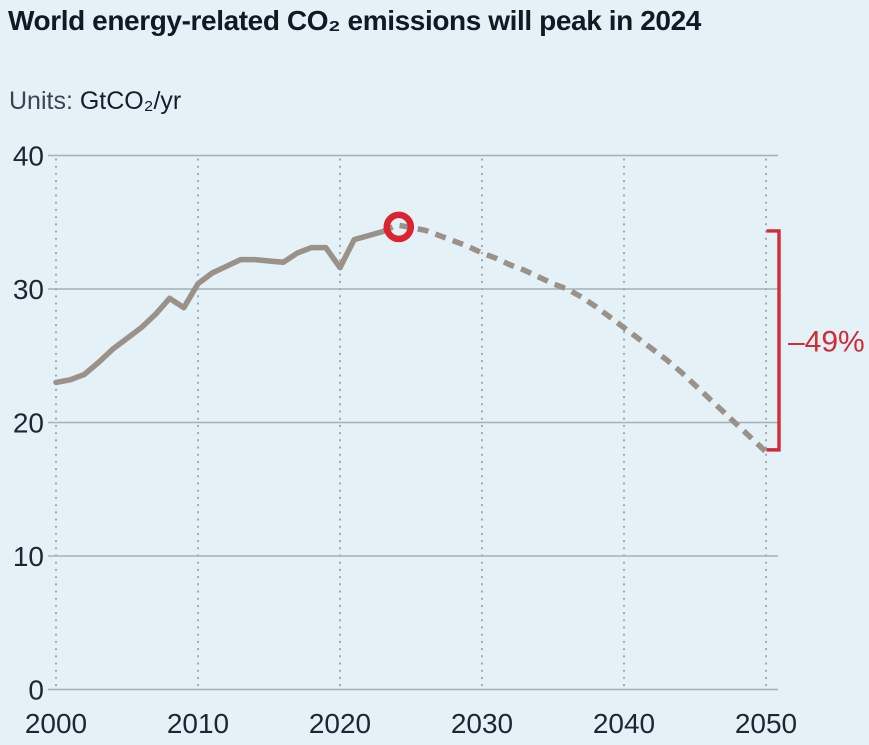  What do you see at coordinates (219, 307) in the screenshot?
I see `series-line-historical-emissions` at bounding box center [219, 307].